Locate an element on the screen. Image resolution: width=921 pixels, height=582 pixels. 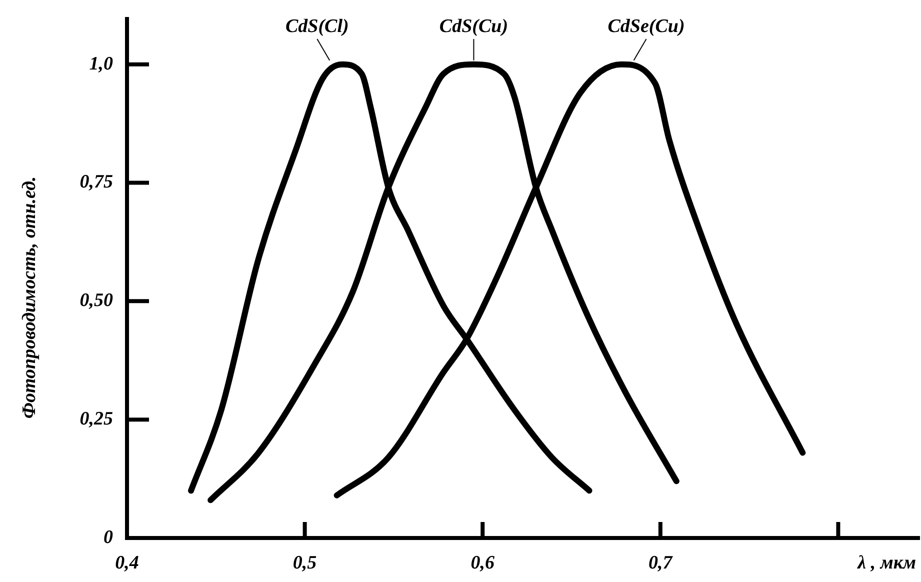
y-tick-label: 0,75 is located at coordinates (97, 182).